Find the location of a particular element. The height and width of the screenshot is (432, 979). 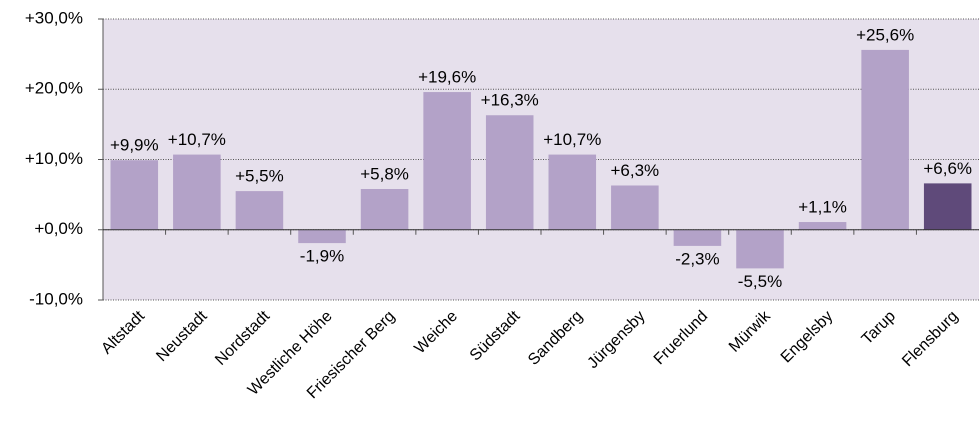

y-tick-label: +20,0% is located at coordinates (54, 88).